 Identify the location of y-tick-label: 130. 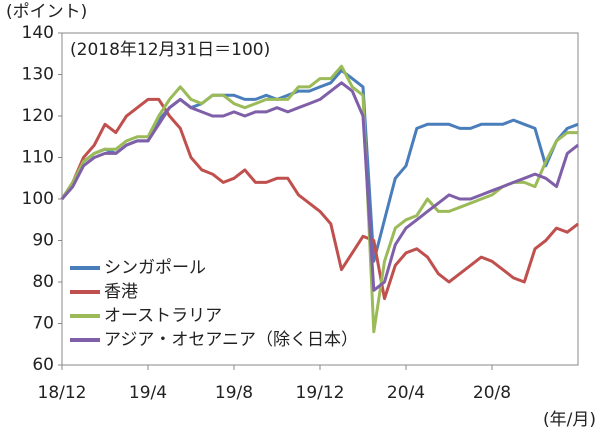
(38, 75).